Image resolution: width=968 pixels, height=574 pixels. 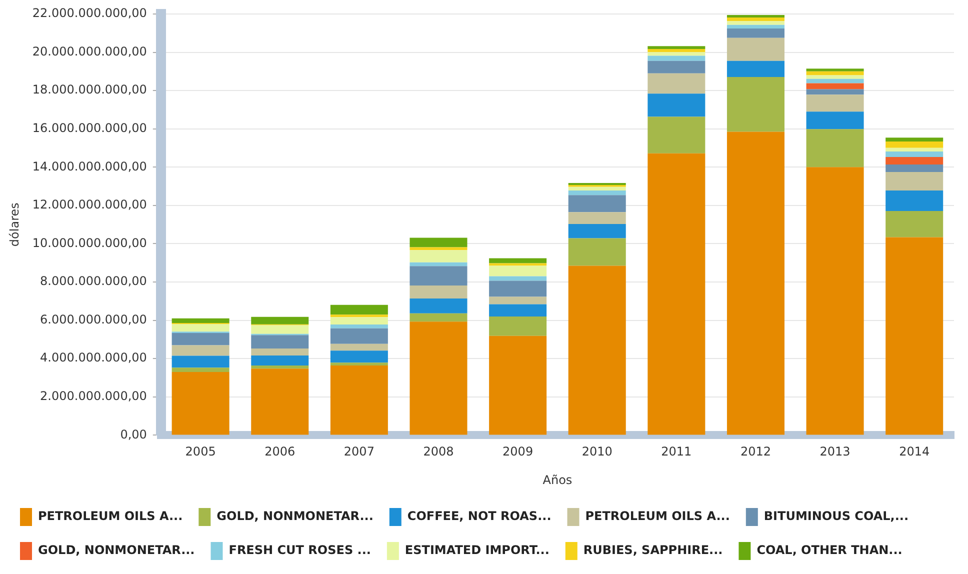 I want to click on x-tick-label: 2005, so click(x=200, y=451).